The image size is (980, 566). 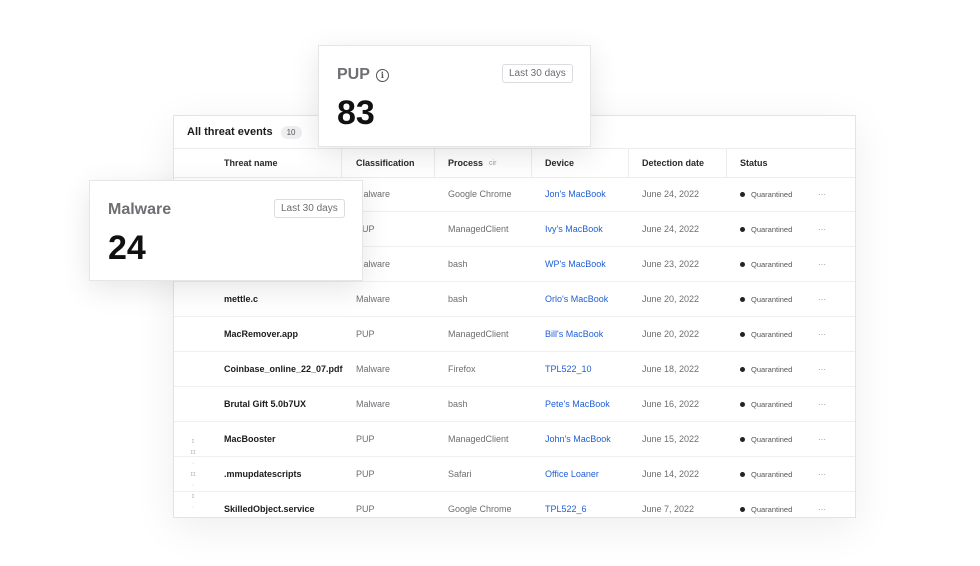 What do you see at coordinates (574, 229) in the screenshot?
I see `device-link: Ivy's MacBook` at bounding box center [574, 229].